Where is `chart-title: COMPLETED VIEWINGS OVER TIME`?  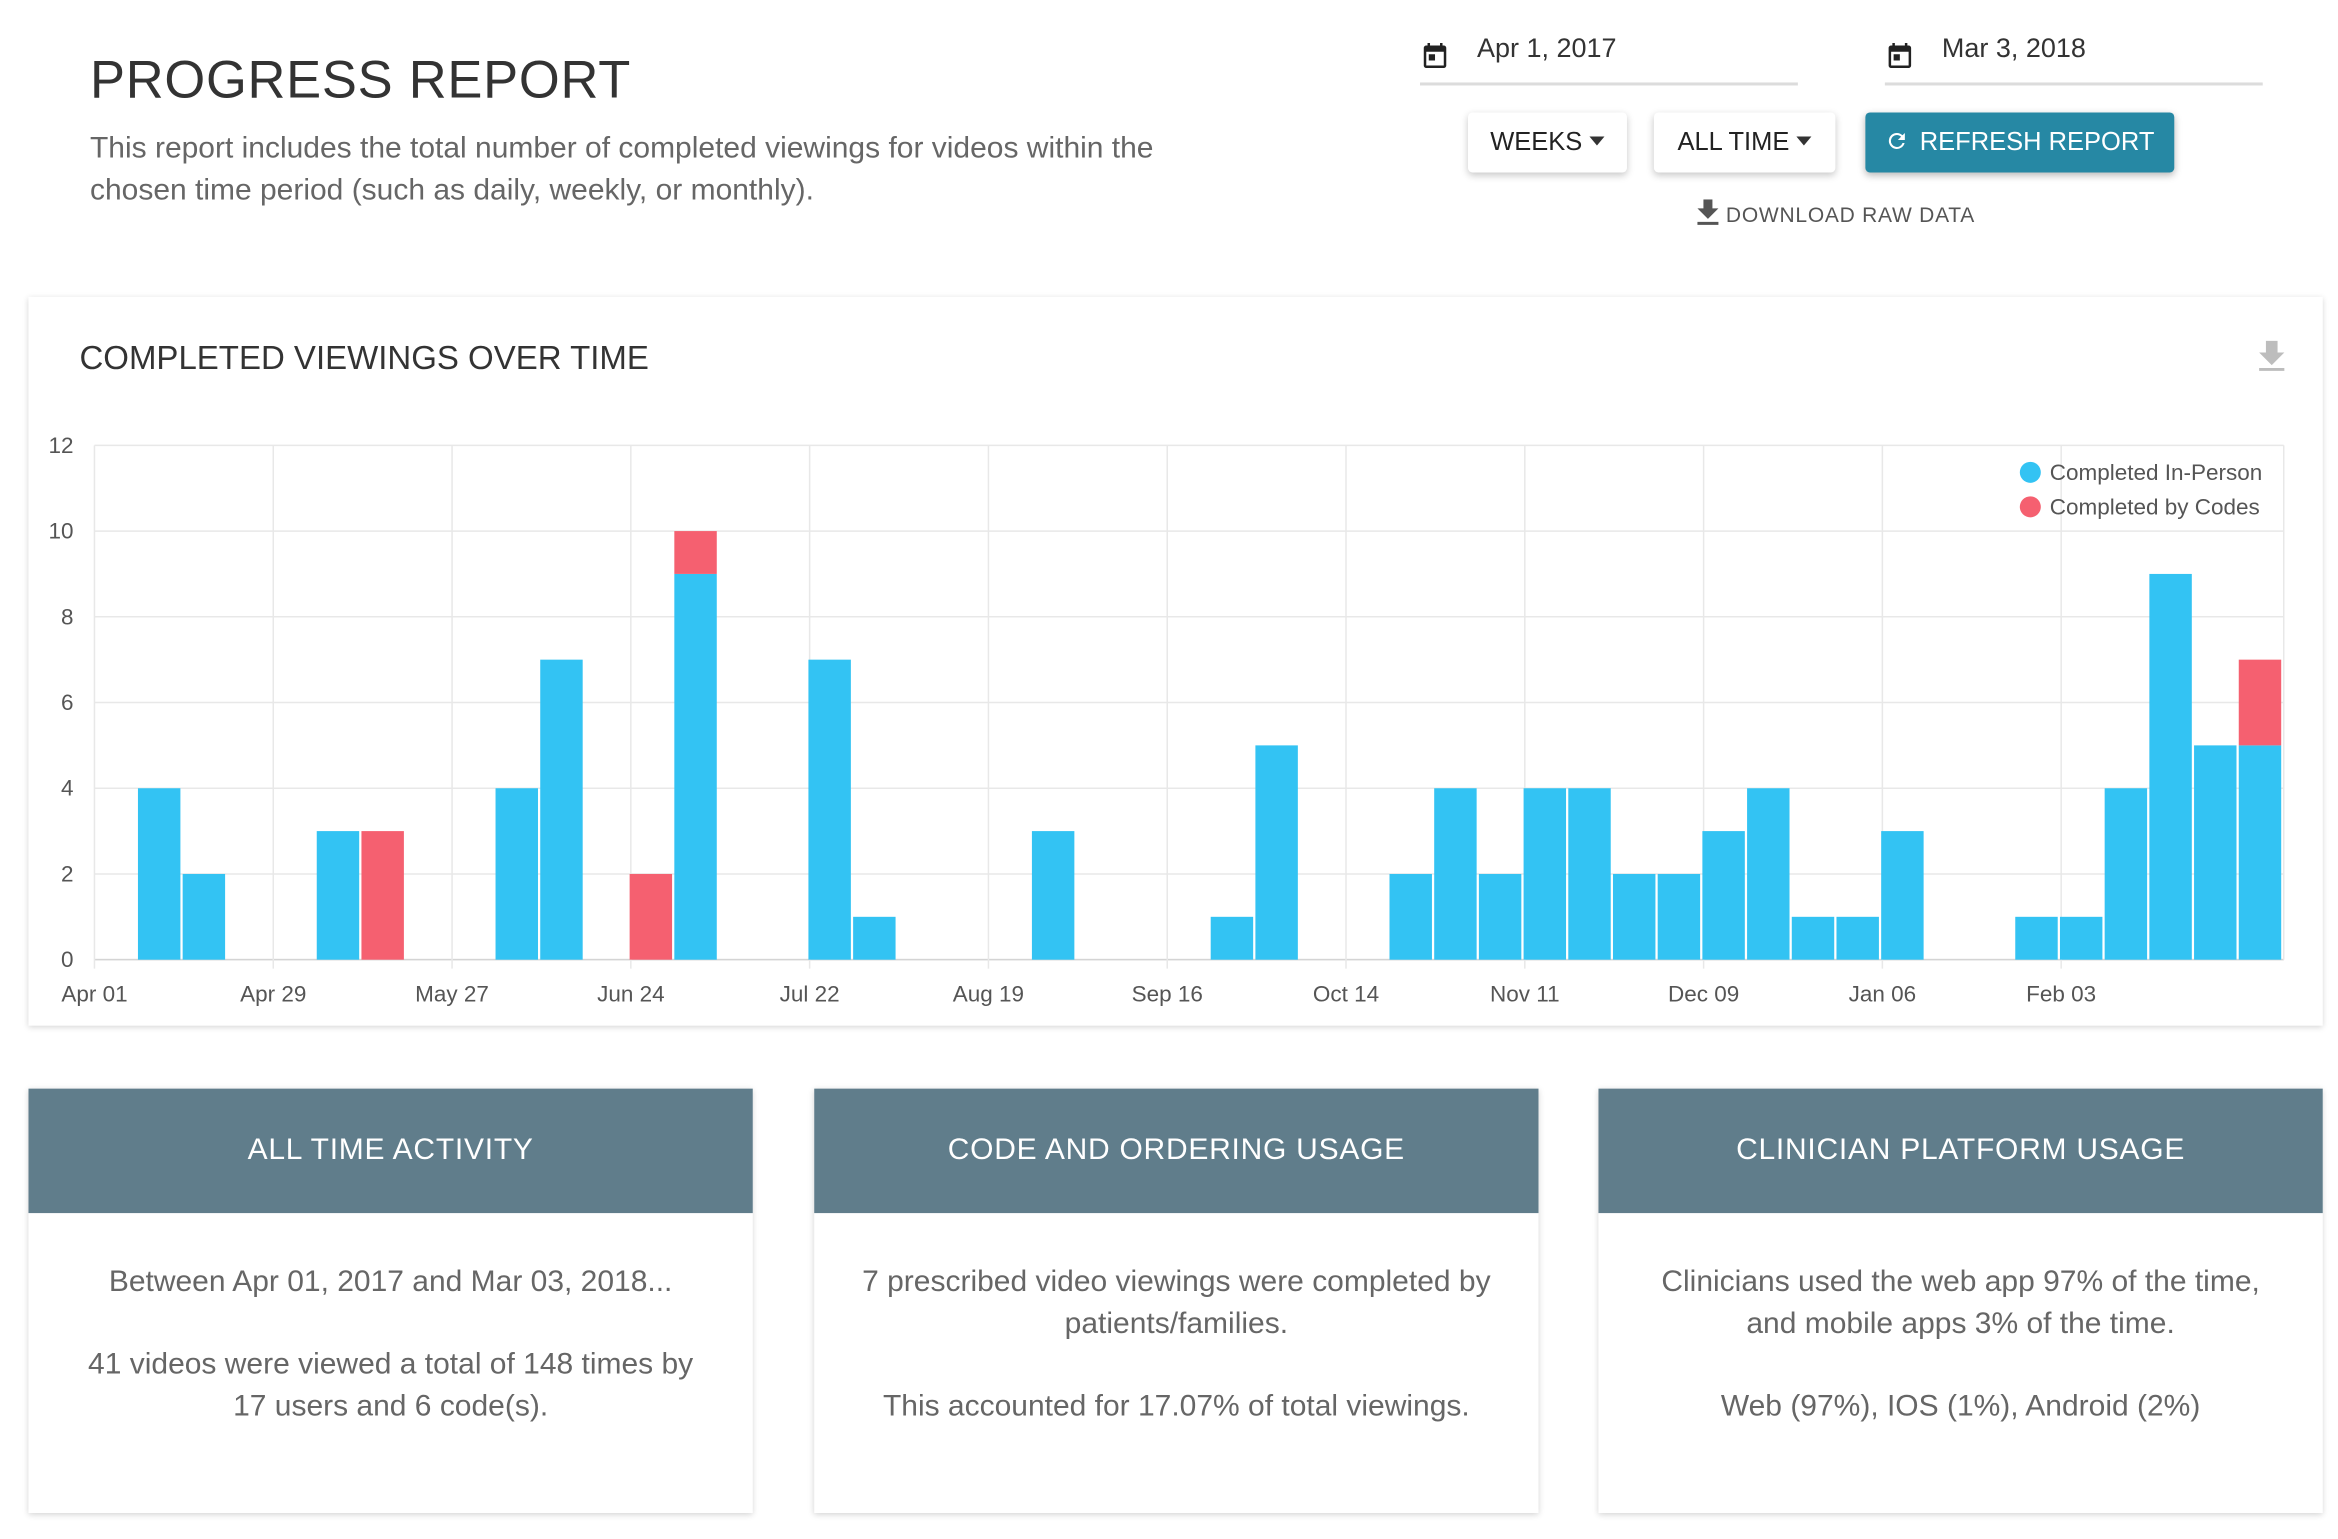 chart-title: COMPLETED VIEWINGS OVER TIME is located at coordinates (364, 357).